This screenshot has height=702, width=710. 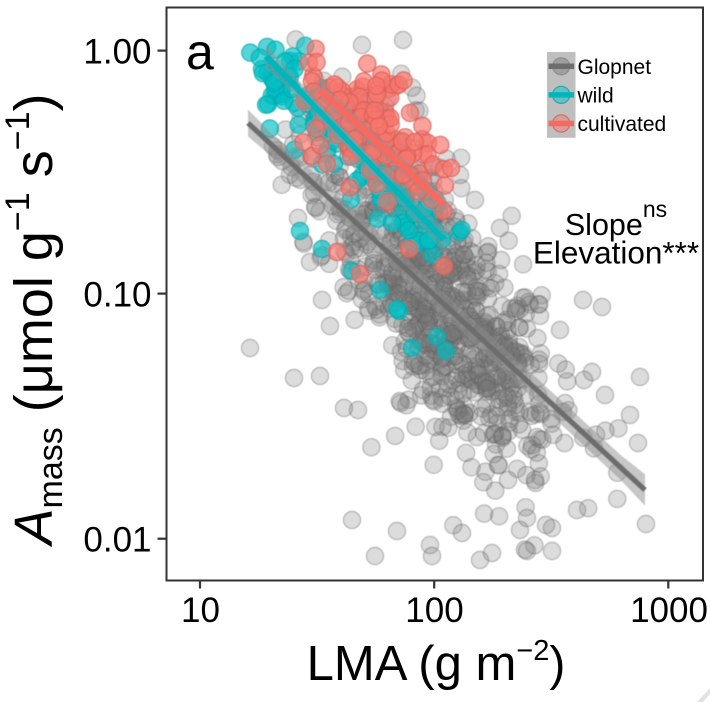 I want to click on svg-text: wild, so click(x=595, y=95).